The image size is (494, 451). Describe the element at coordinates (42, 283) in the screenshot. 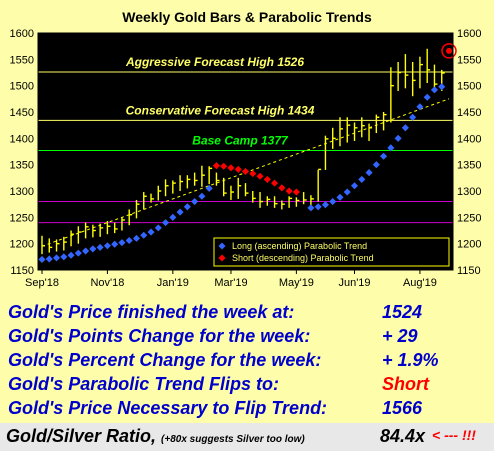

I see `x-tick-label: Sep'18` at that location.